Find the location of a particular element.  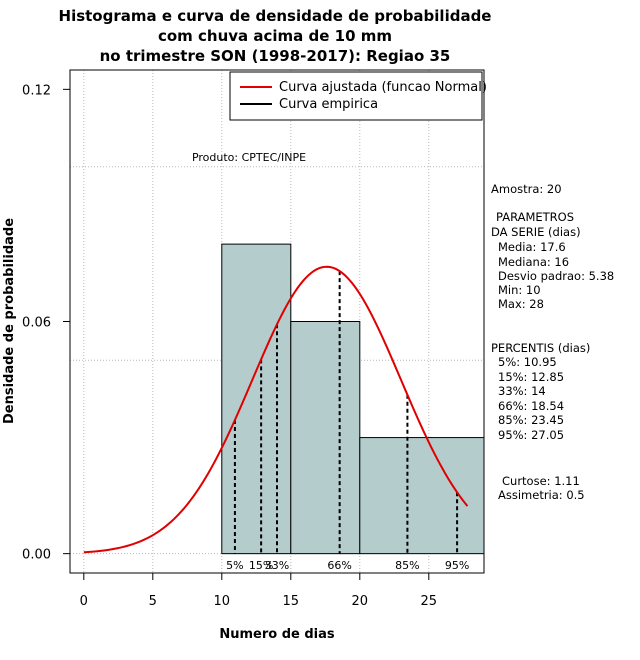

stat-p15: 15%: 12.85 is located at coordinates (531, 377).